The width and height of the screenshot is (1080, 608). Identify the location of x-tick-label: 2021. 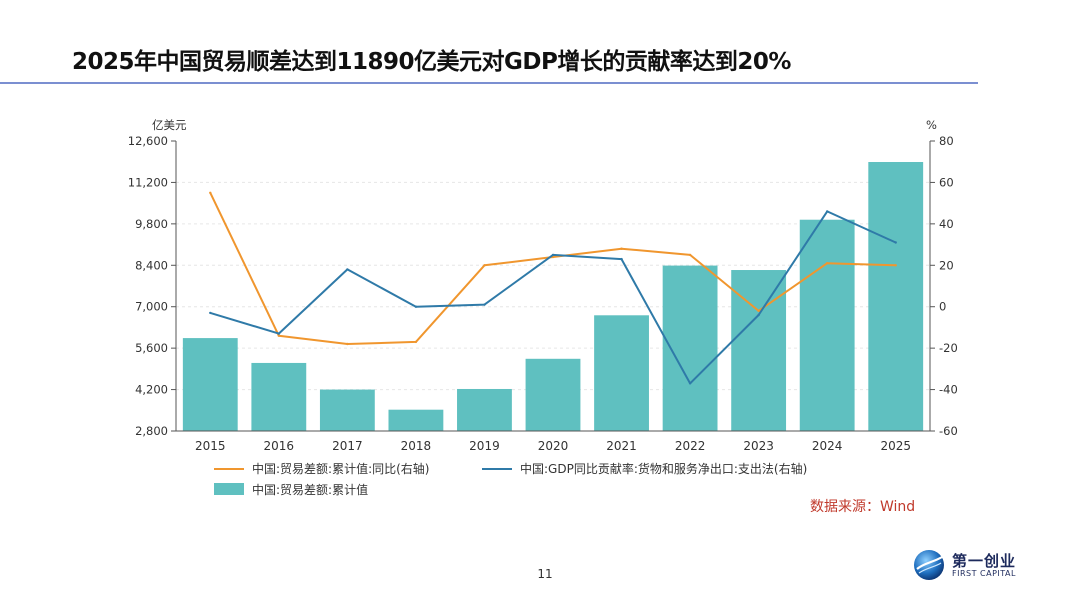
(621, 446).